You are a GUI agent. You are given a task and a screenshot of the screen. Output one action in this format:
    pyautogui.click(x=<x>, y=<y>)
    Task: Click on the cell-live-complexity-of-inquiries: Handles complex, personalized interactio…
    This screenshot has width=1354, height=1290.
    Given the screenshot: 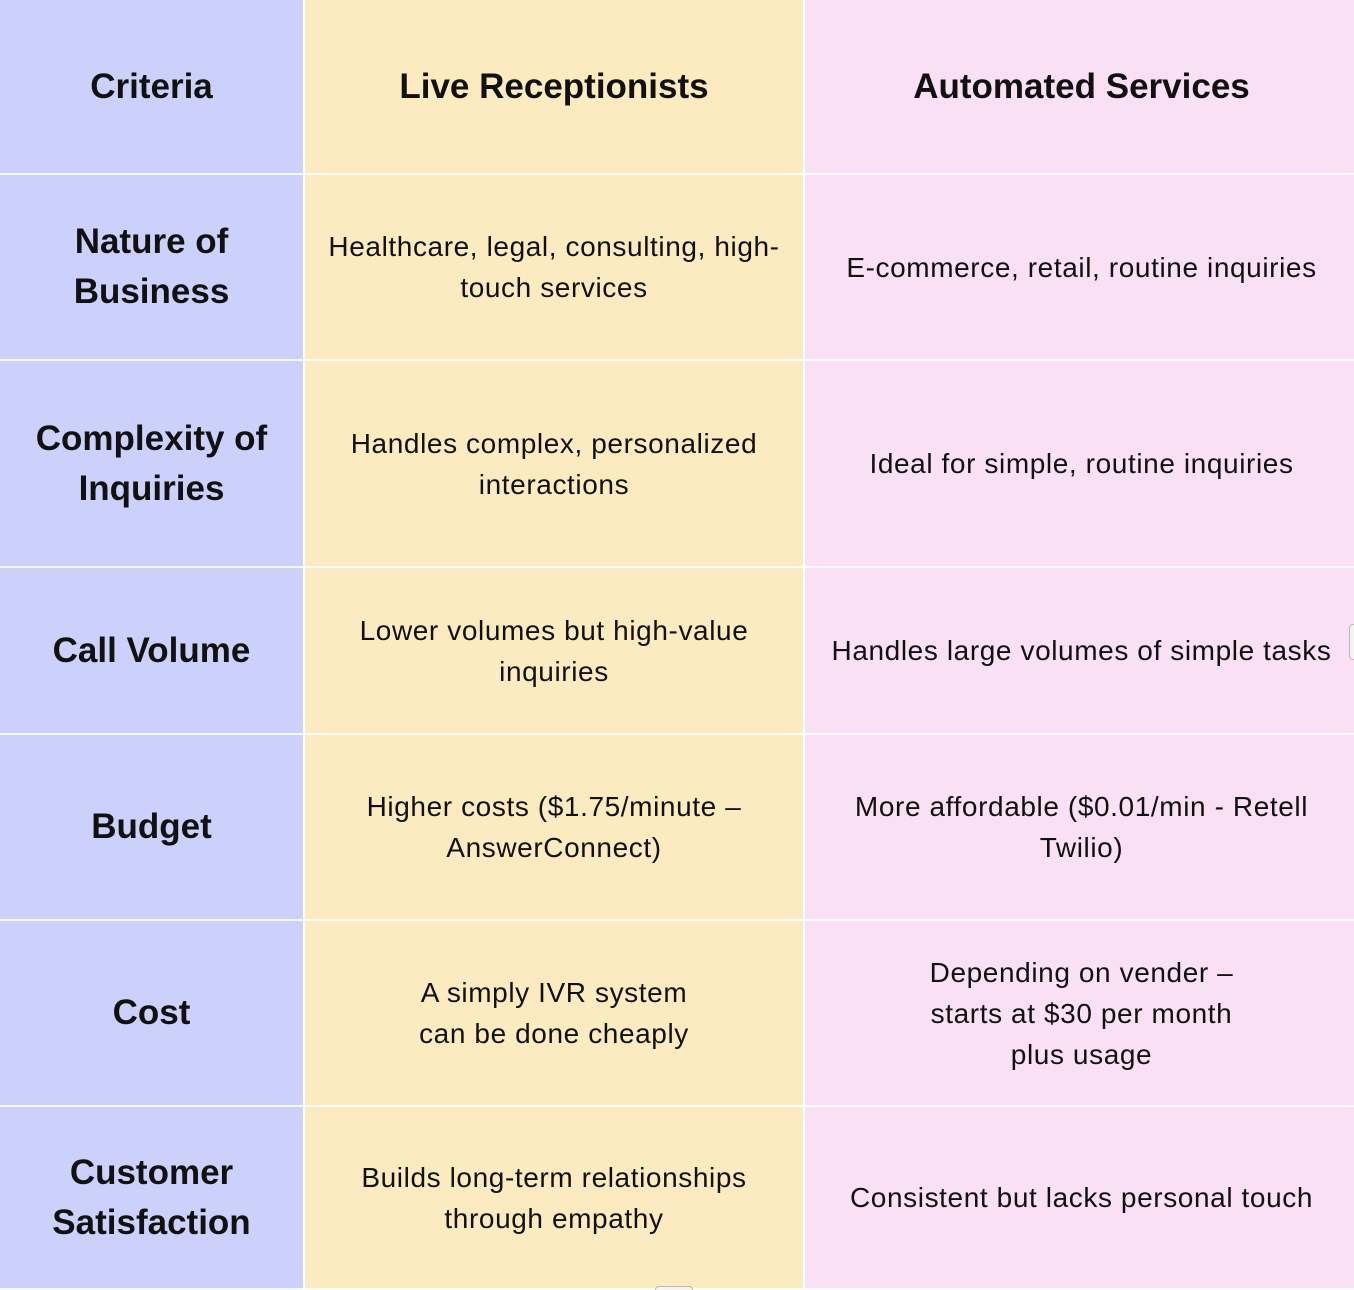 What is the action you would take?
    pyautogui.click(x=554, y=464)
    